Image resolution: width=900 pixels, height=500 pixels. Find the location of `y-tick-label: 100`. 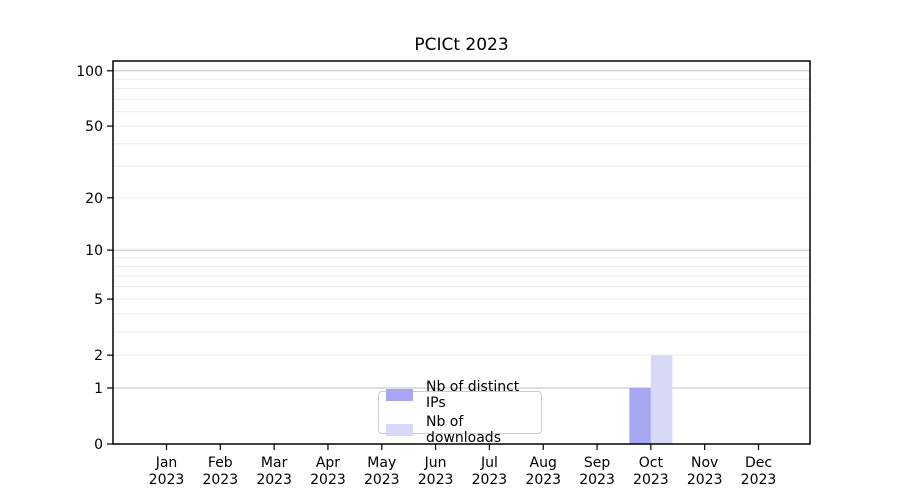

y-tick-label: 100 is located at coordinates (89, 72).